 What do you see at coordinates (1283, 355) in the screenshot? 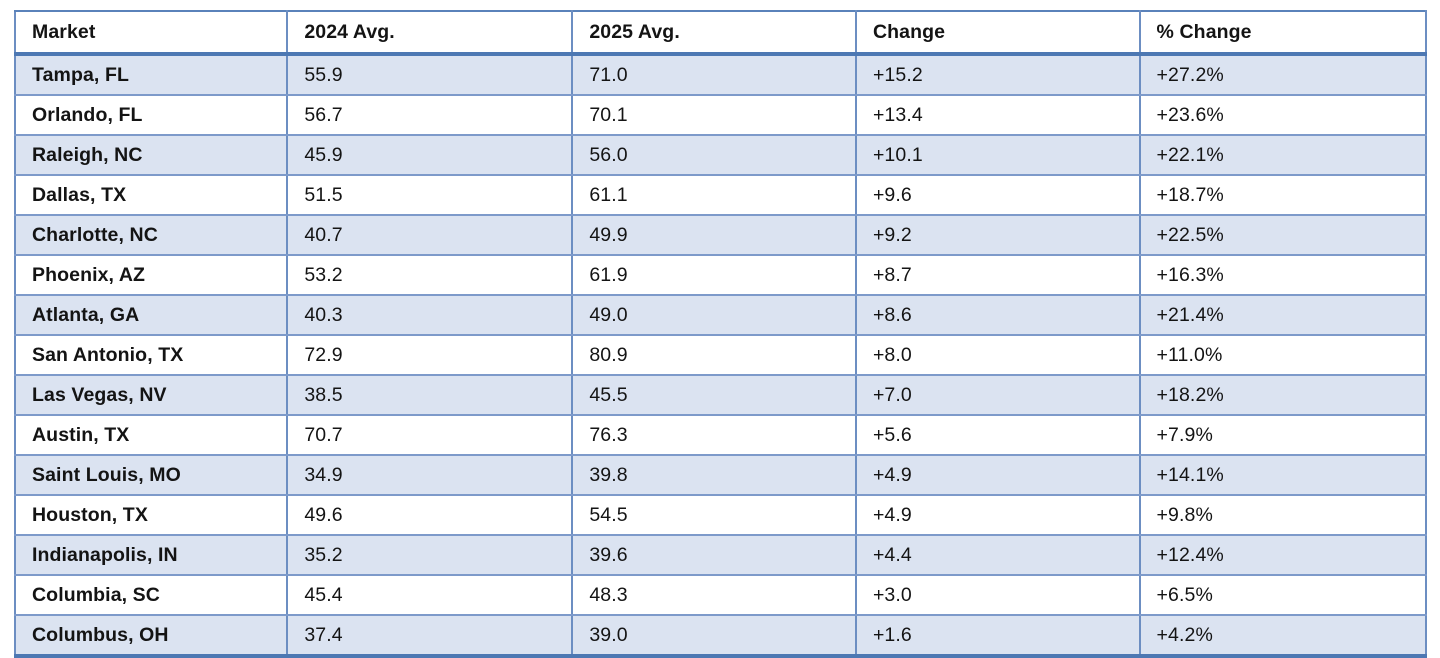
I see `cell-pct-change: +11.0%` at bounding box center [1283, 355].